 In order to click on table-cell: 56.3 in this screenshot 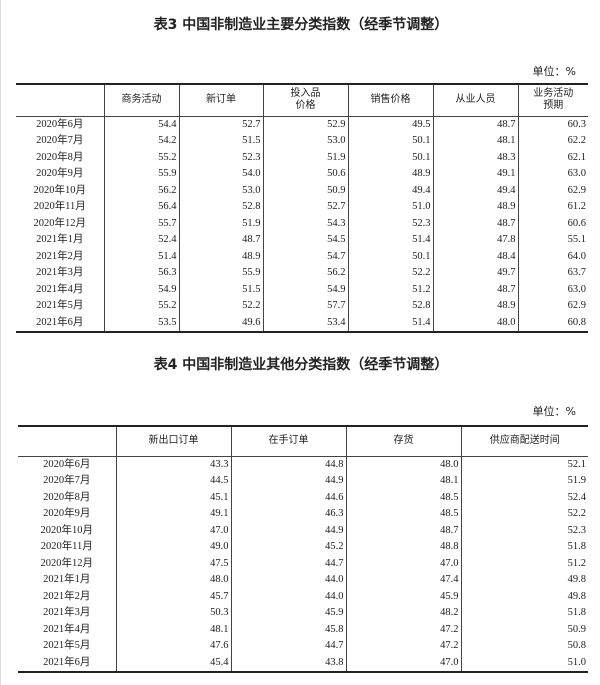, I will do `click(141, 273)`.